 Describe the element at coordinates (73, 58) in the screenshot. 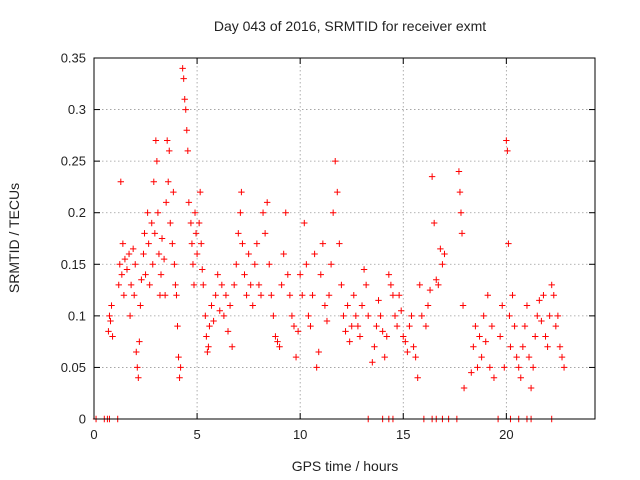

I see `y-tick-label: 0.35` at that location.